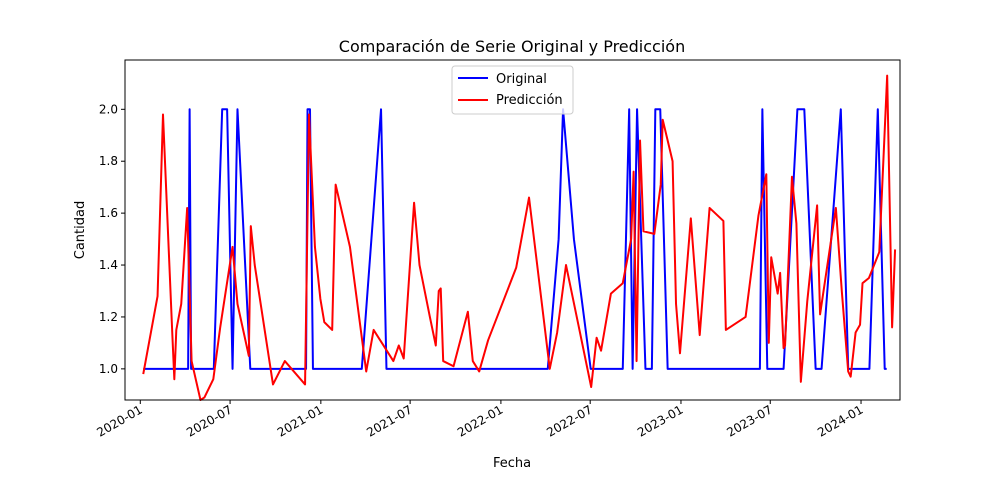 The height and width of the screenshot is (500, 1000). Describe the element at coordinates (108, 213) in the screenshot. I see `y-tick-label: 1.6` at that location.